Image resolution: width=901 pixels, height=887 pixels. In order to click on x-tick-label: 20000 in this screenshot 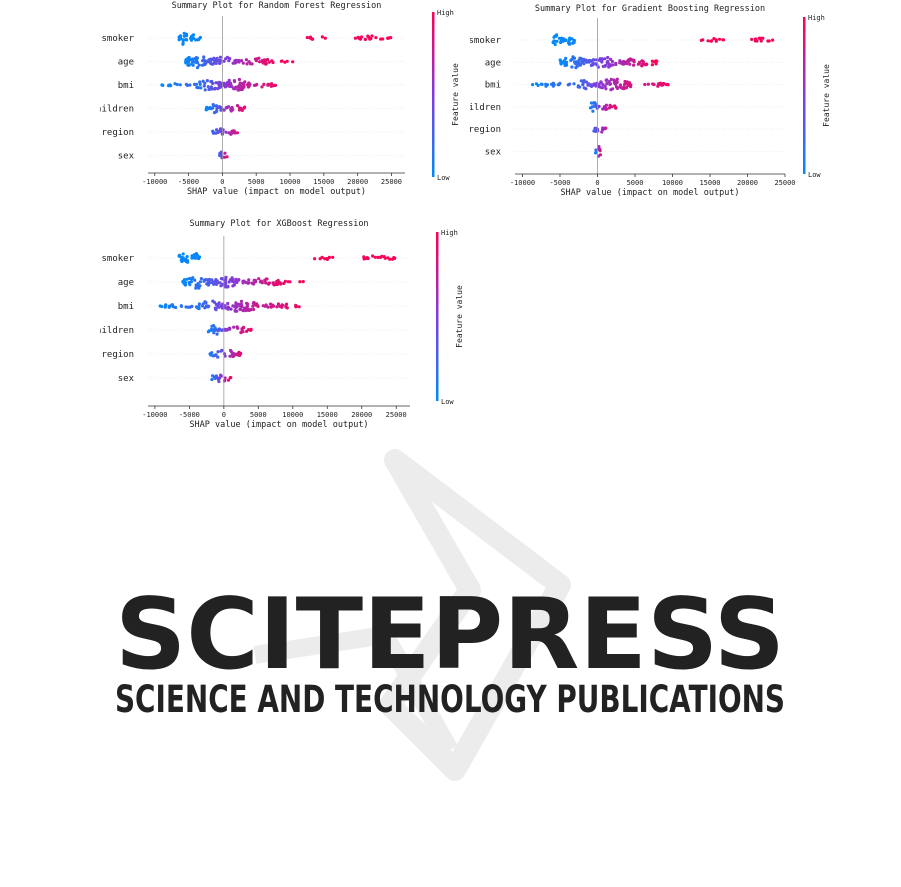, I will do `click(357, 182)`.